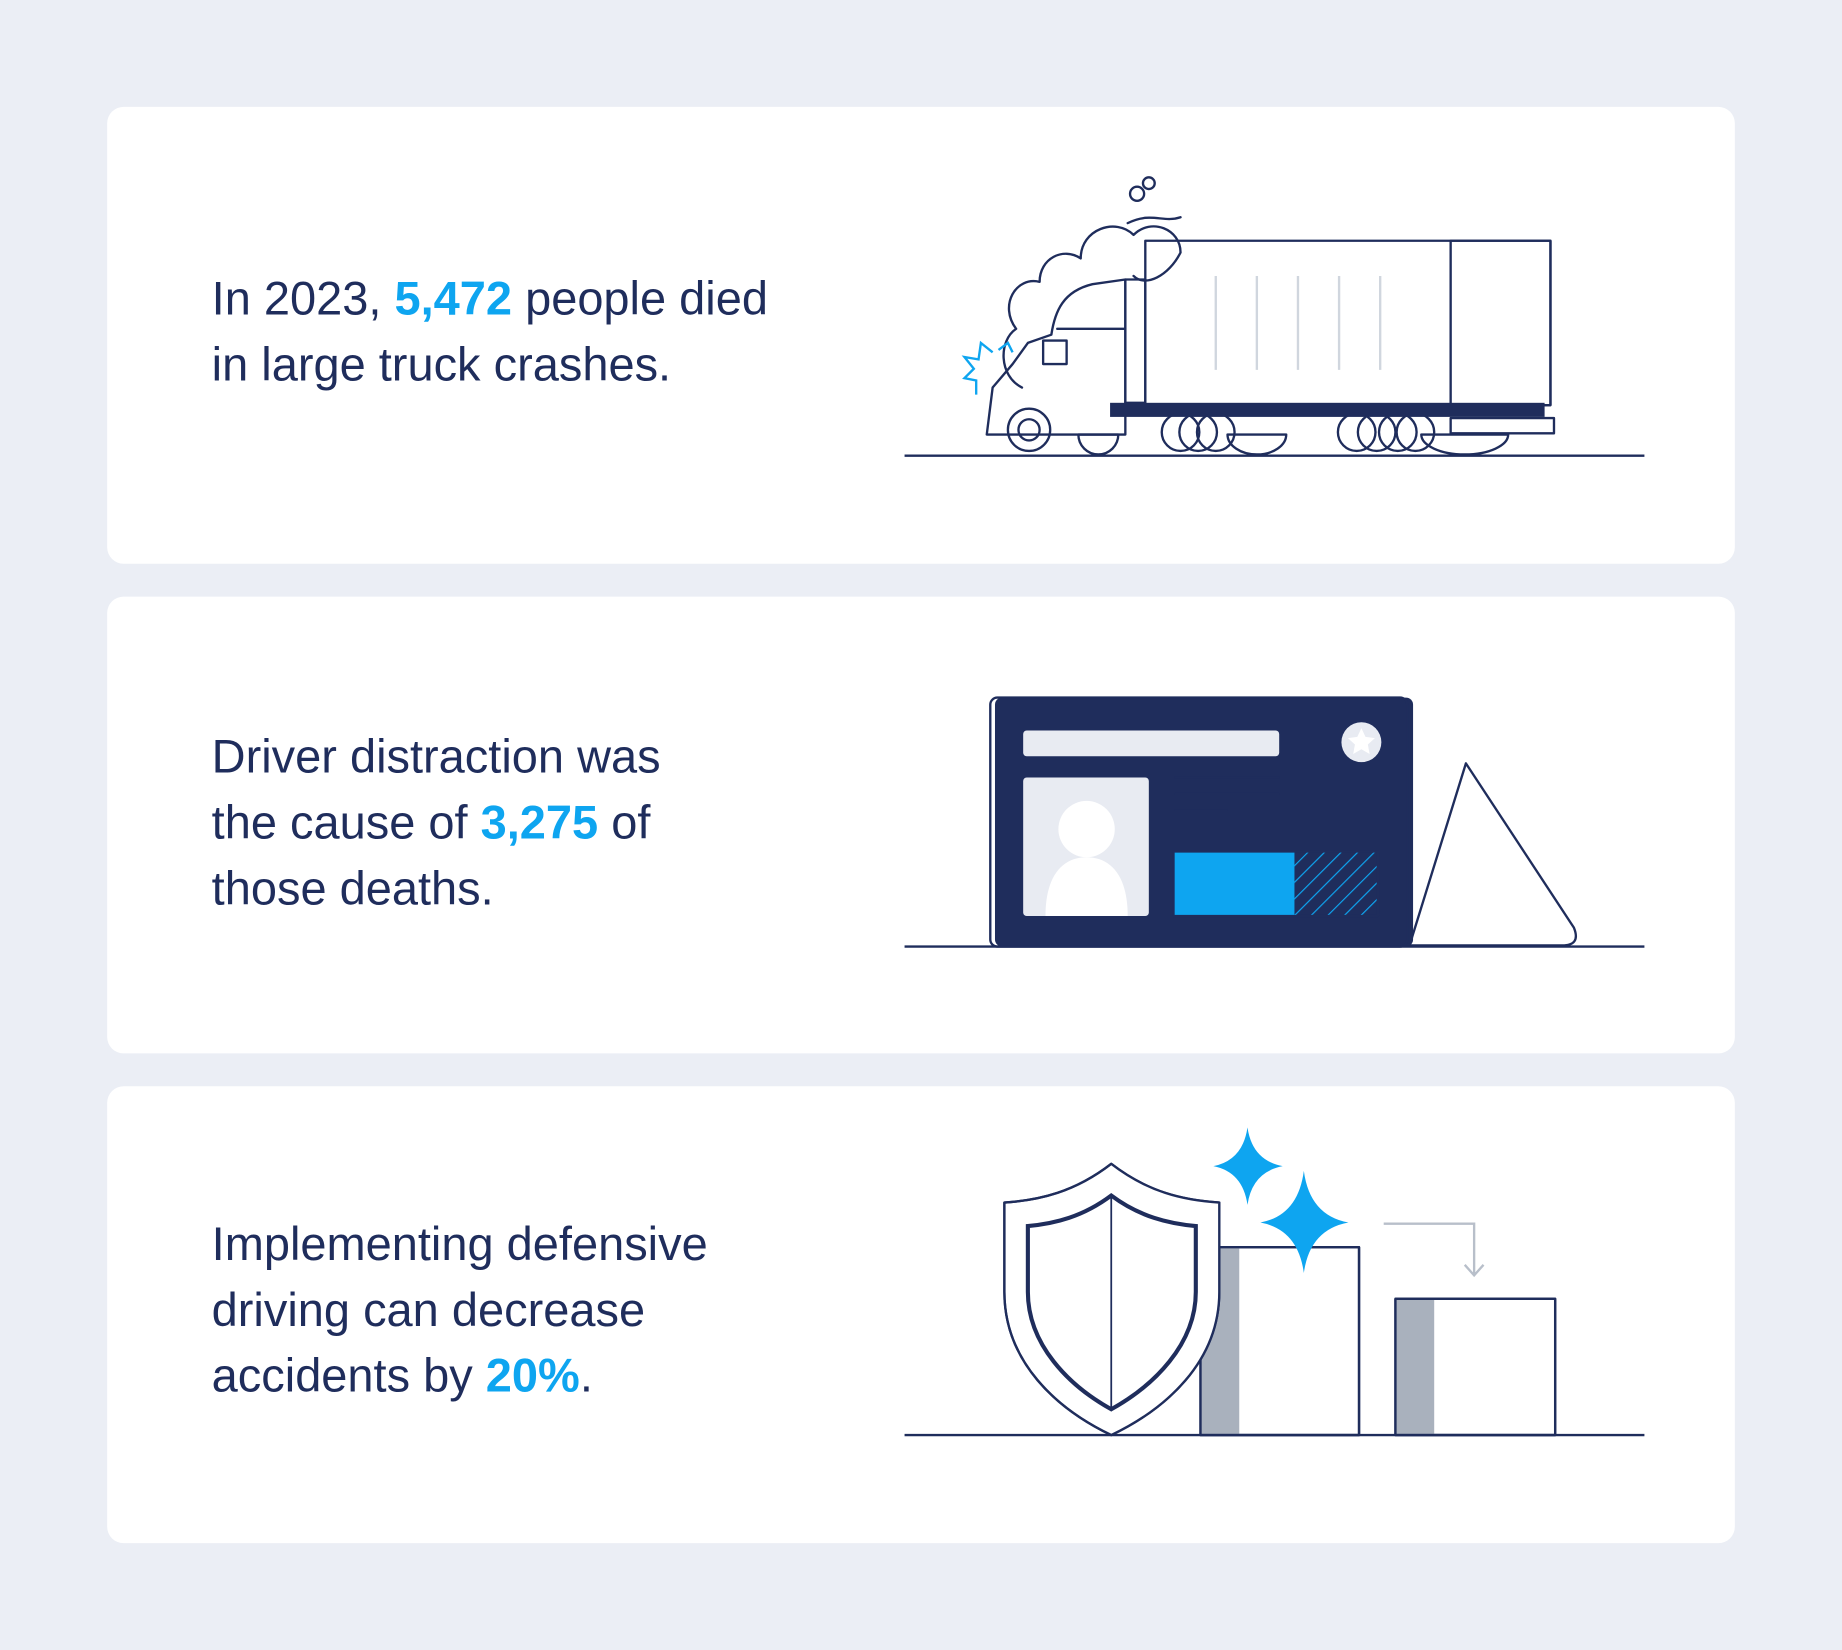 The height and width of the screenshot is (1650, 1842). I want to click on text-segment: ., so click(586, 1375).